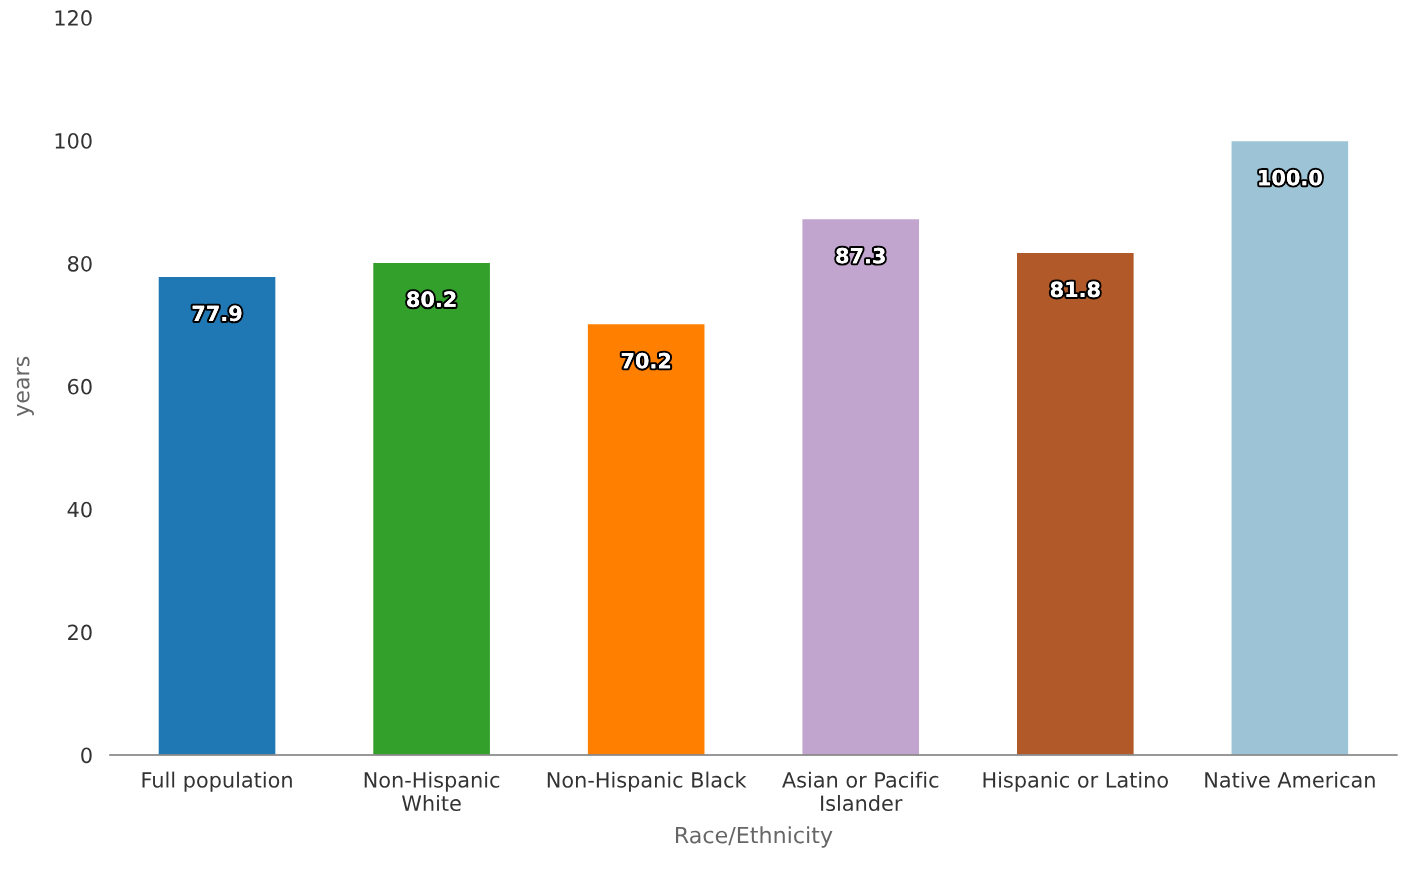  I want to click on x-tick-label: Full population, so click(217, 781).